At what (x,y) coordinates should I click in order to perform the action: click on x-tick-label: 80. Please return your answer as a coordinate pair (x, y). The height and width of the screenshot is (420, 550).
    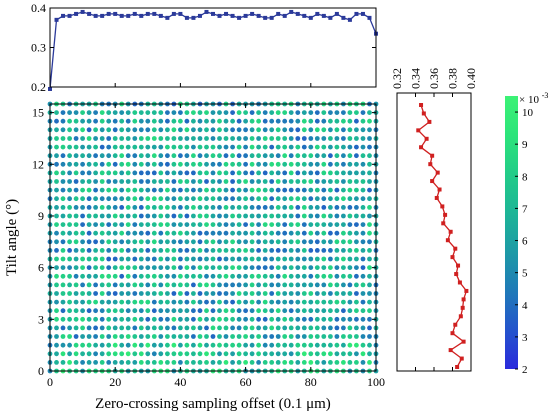
    Looking at the image, I should click on (311, 382).